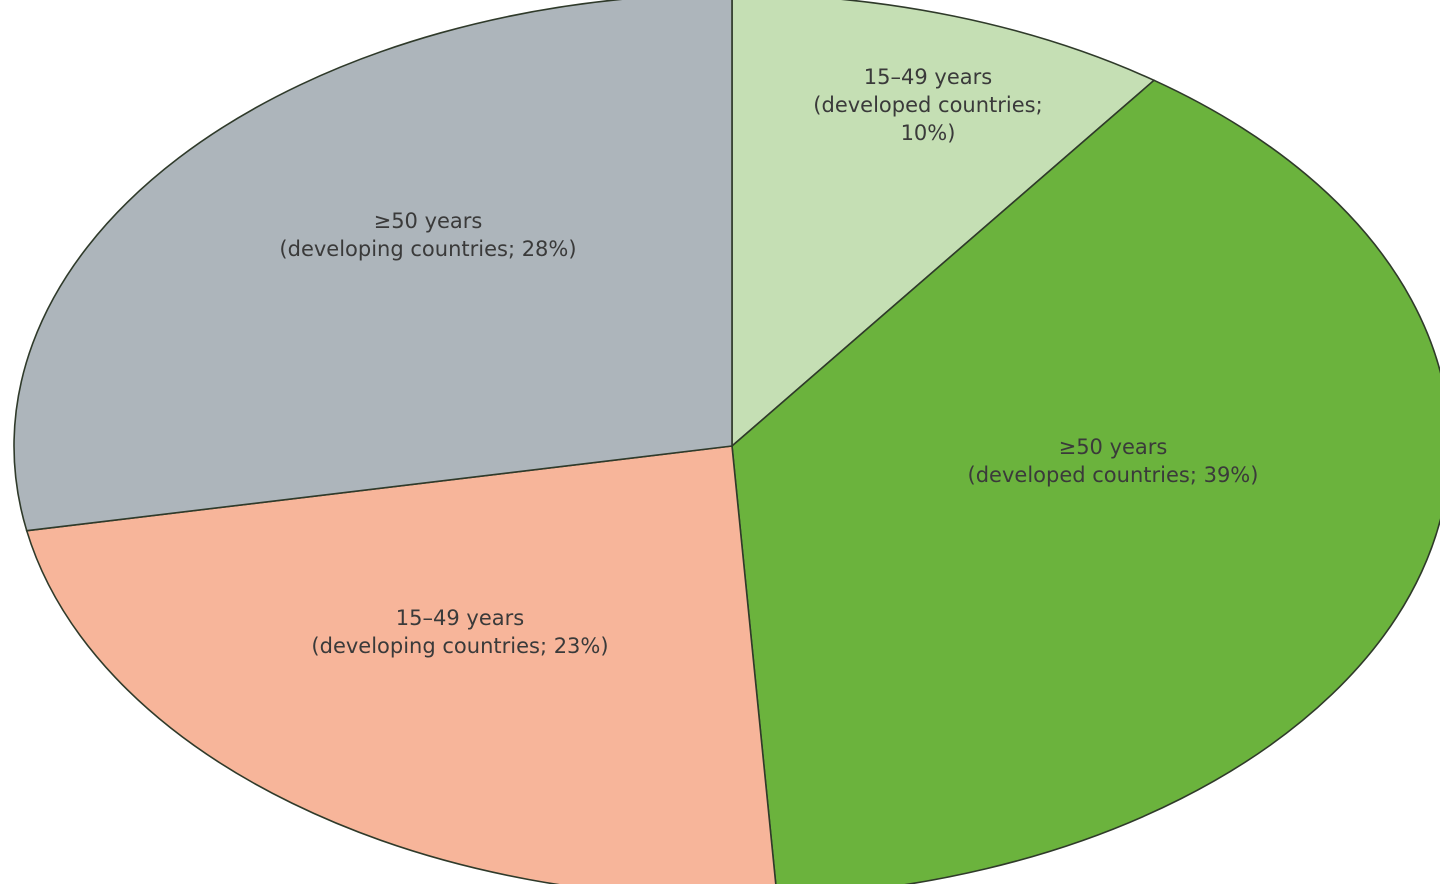 The height and width of the screenshot is (884, 1440). Describe the element at coordinates (459, 632) in the screenshot. I see `pie-slice-label-3: 15–49 years (developing countries; 23%)` at that location.